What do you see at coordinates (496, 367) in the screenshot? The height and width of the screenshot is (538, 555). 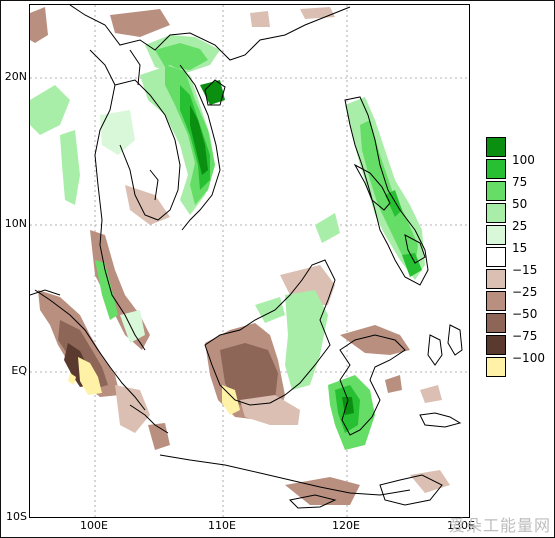 I see `legend-swatch-m100` at bounding box center [496, 367].